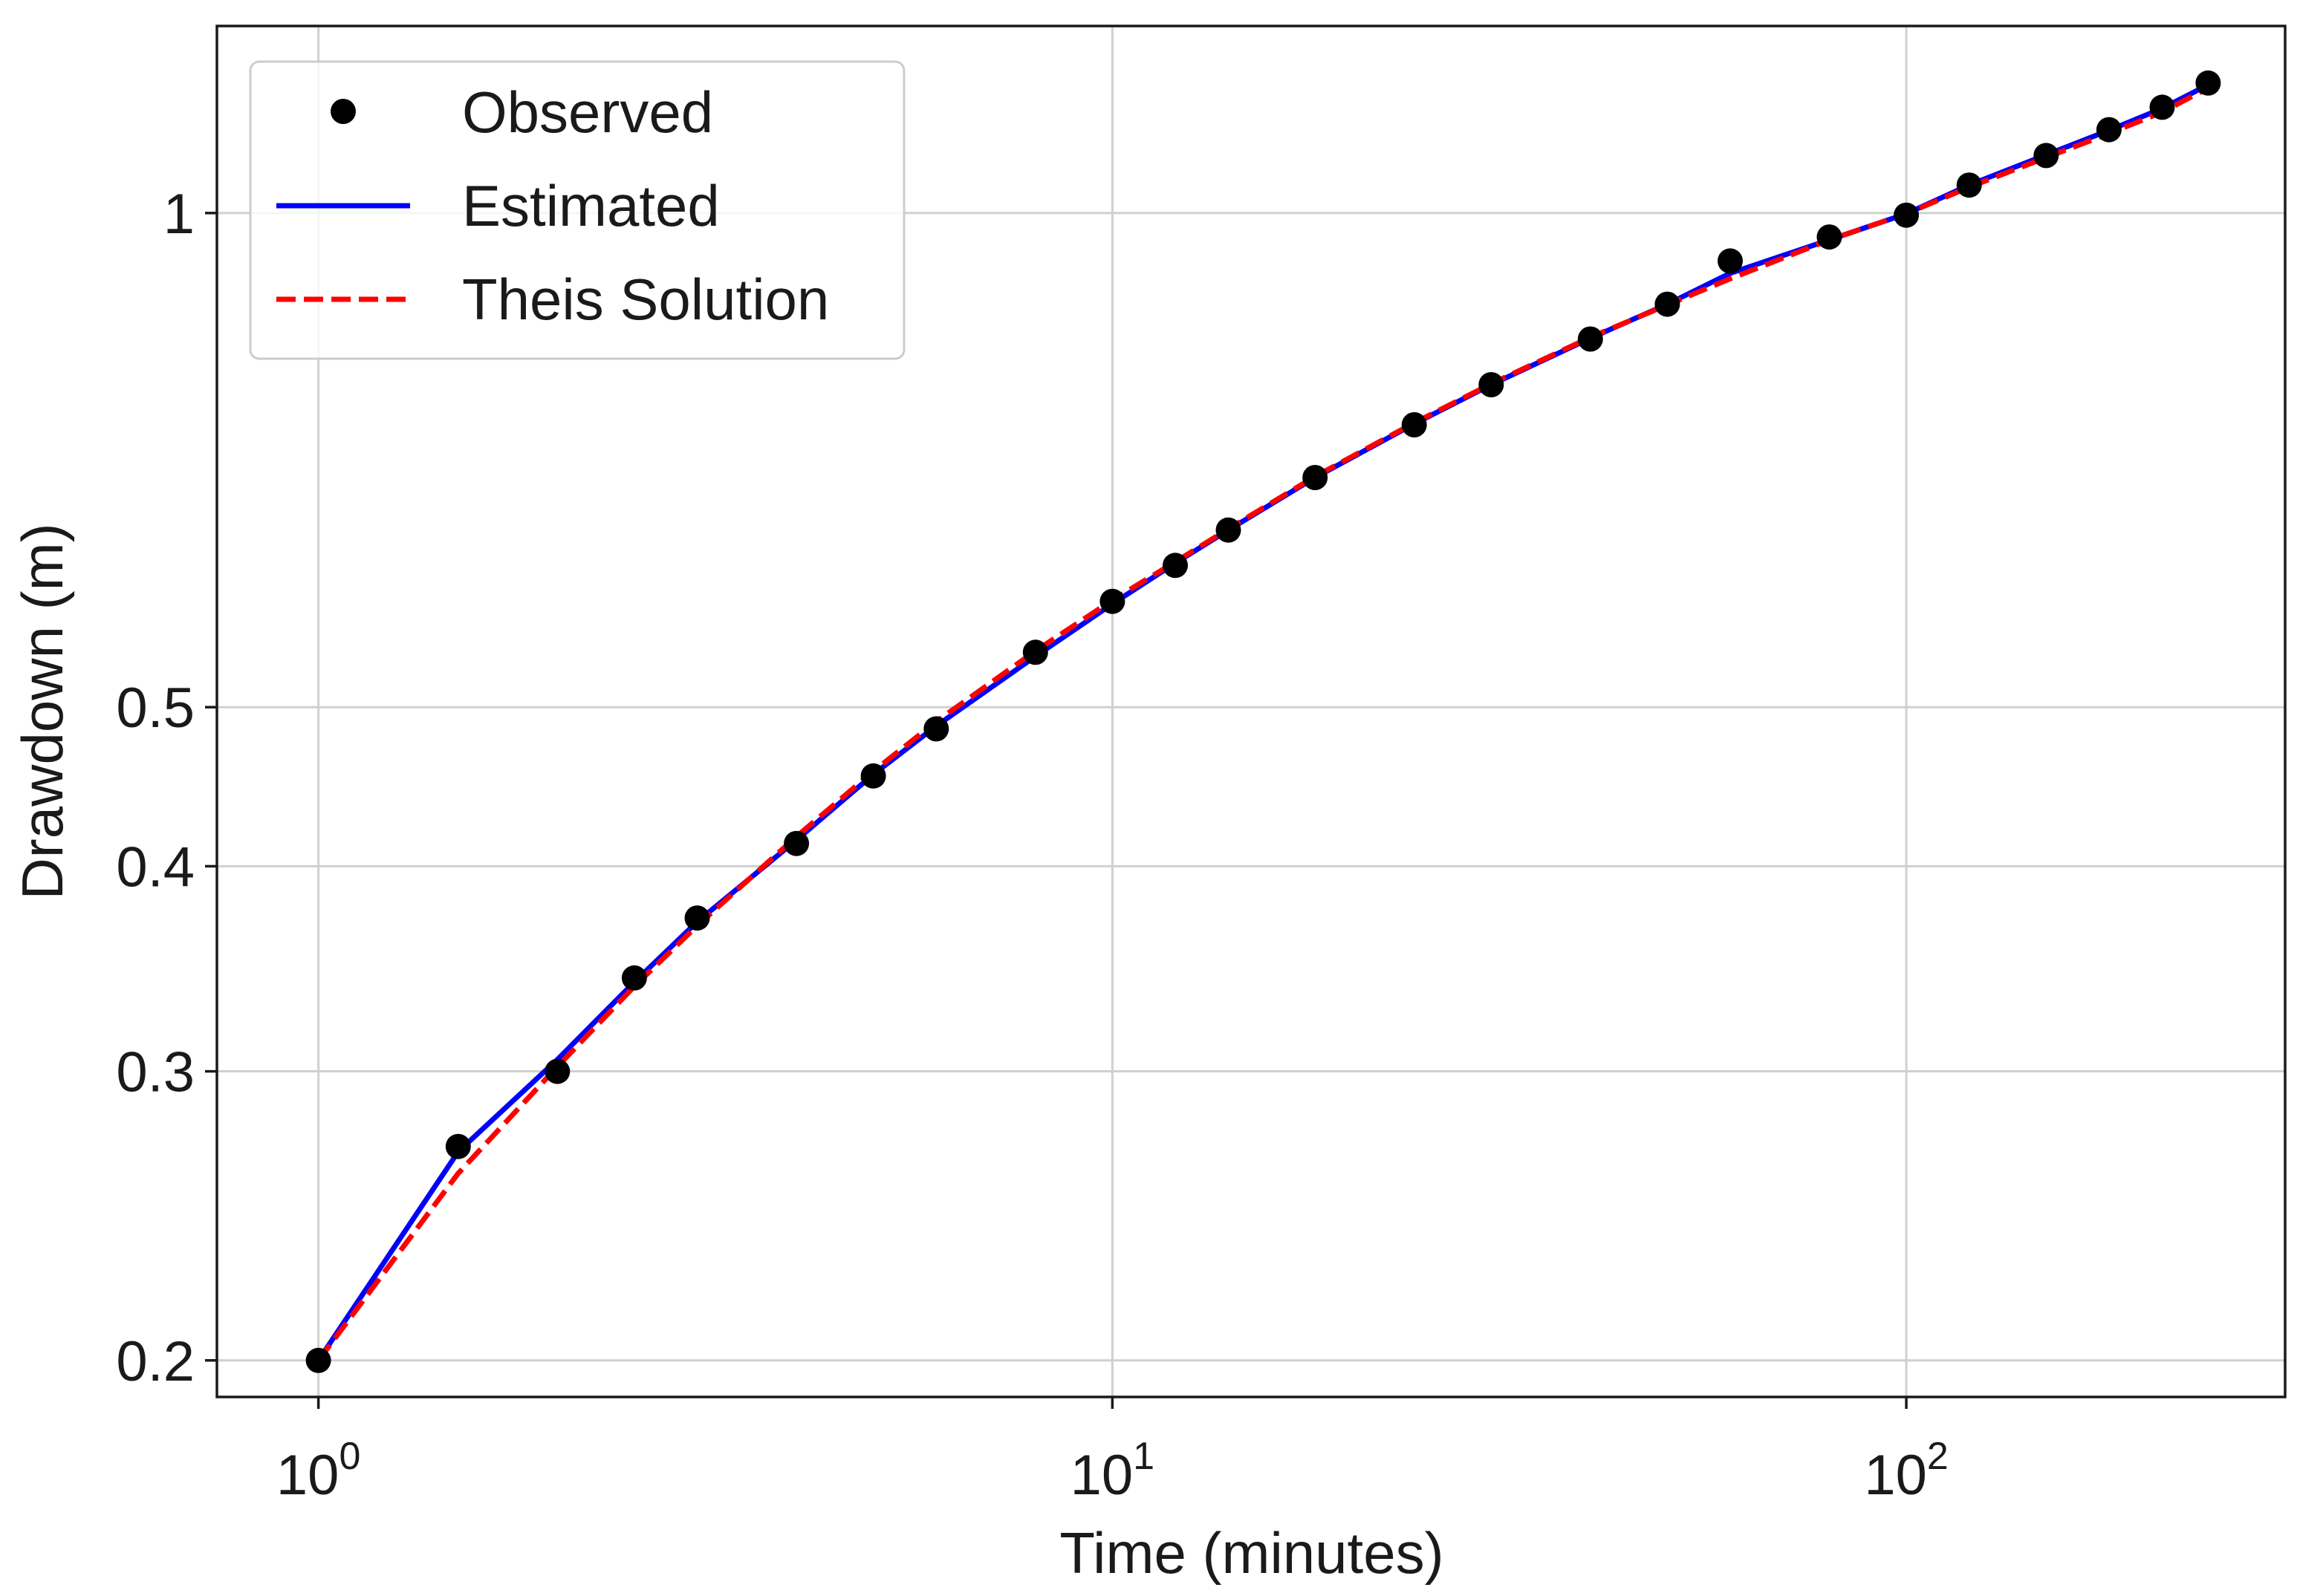  I want to click on x-tick-label-exponent: 0, so click(349, 1456).